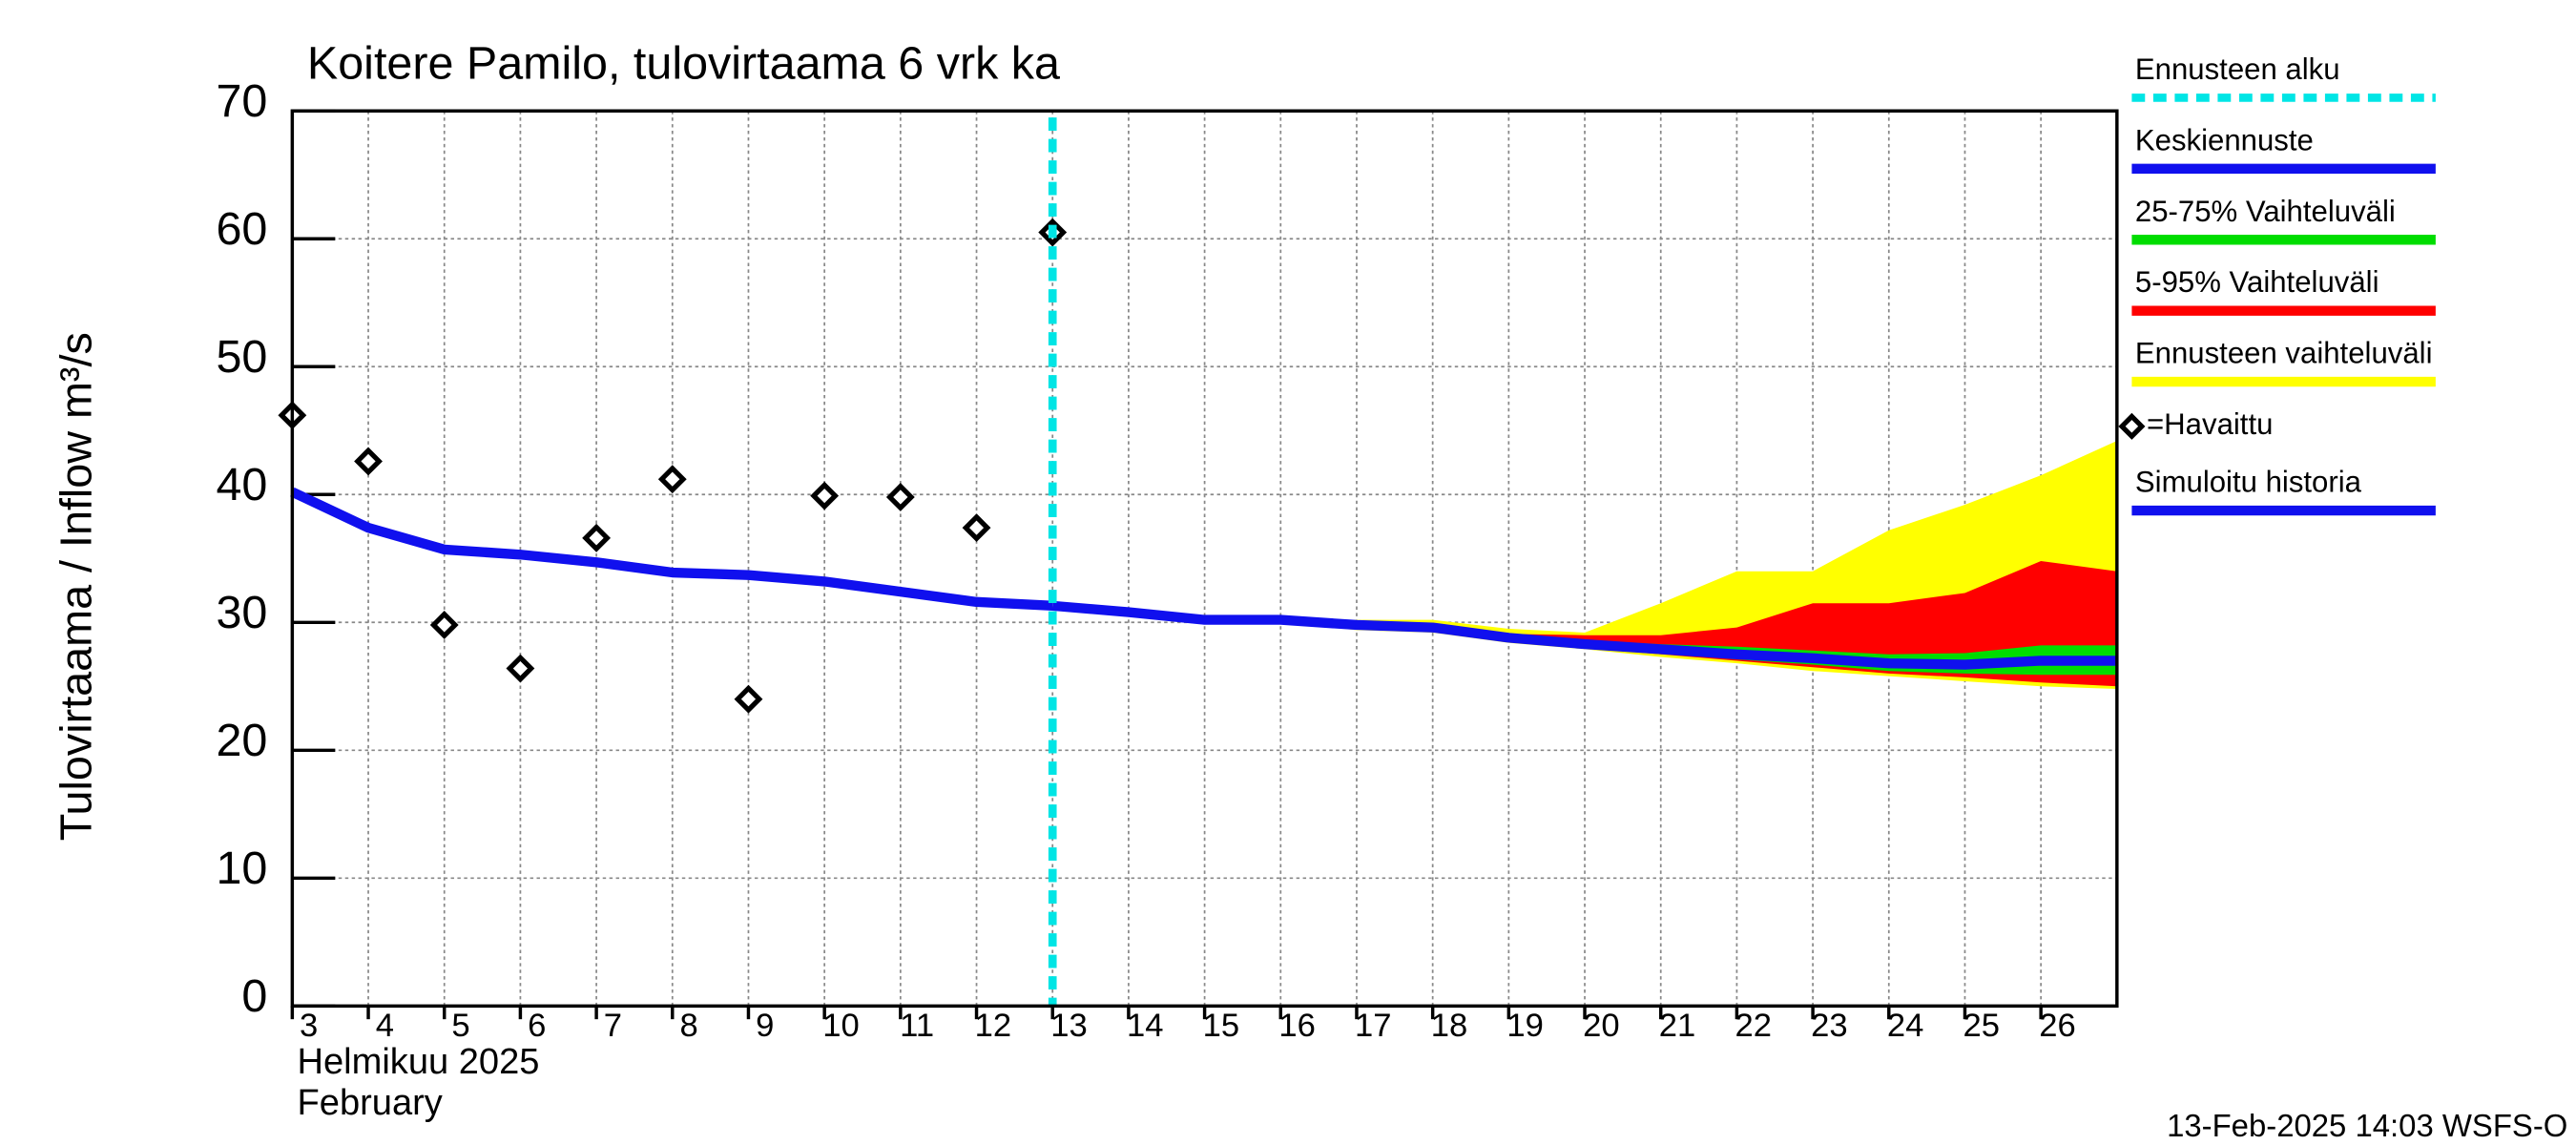  I want to click on x-tick-label: 12, so click(993, 1026).